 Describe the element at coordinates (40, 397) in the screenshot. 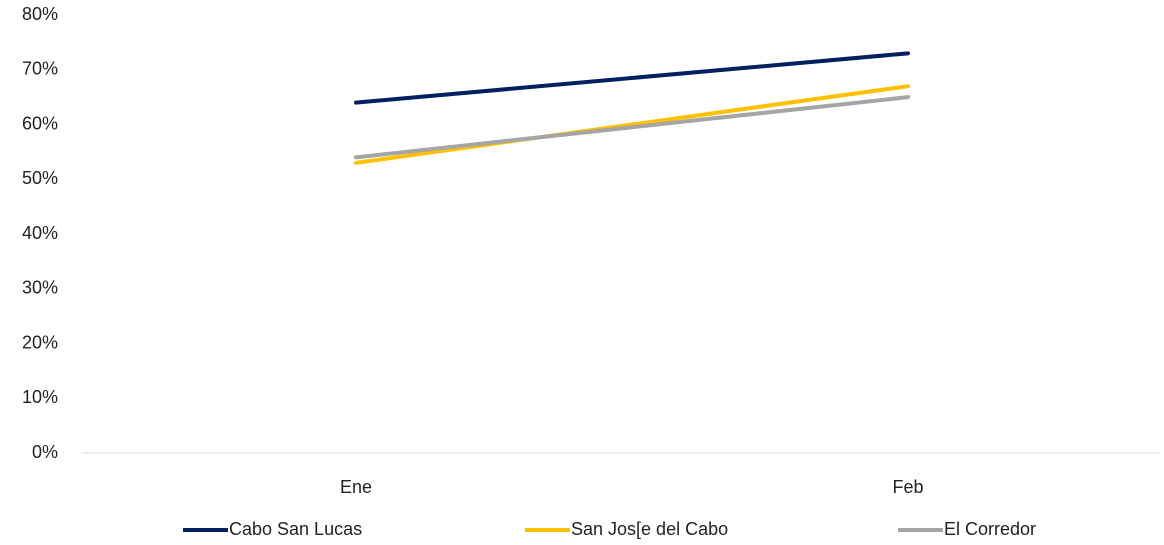

I see `y-tick-label: 10%` at that location.